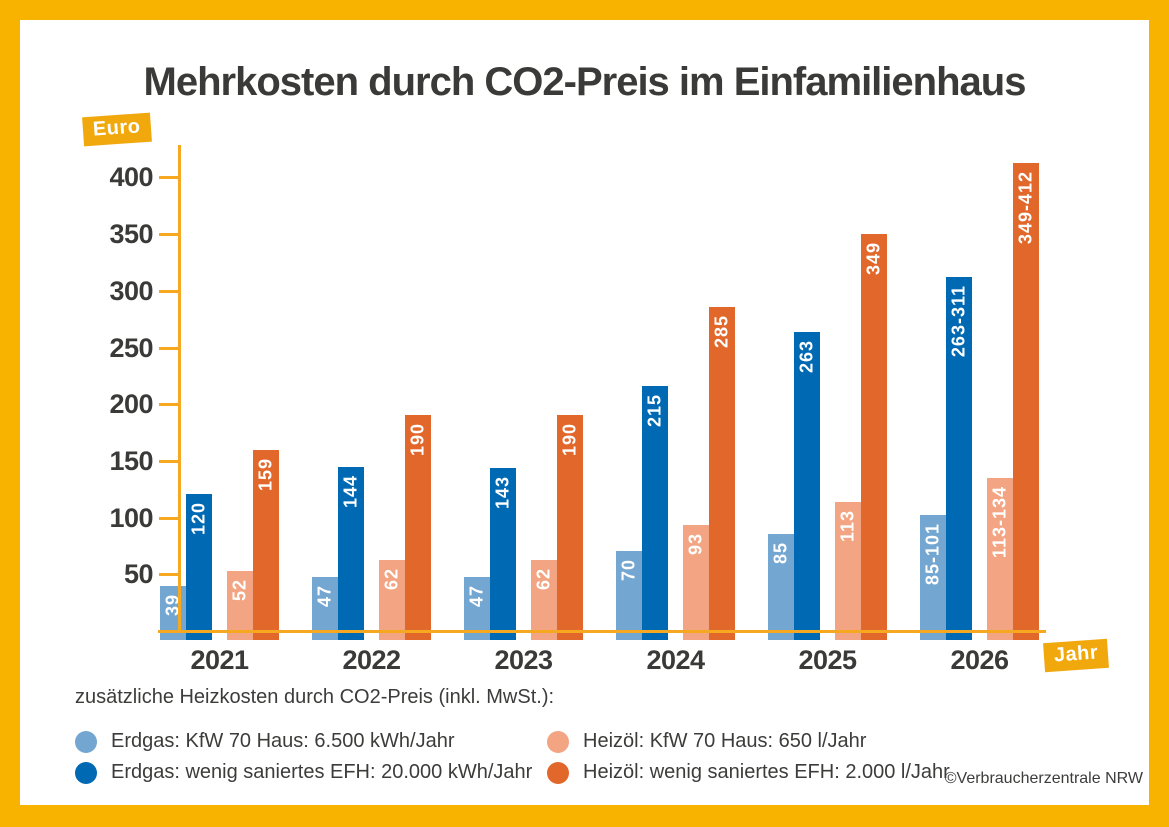 Image resolution: width=1169 pixels, height=827 pixels. I want to click on bar-value-label: 120, so click(198, 518).